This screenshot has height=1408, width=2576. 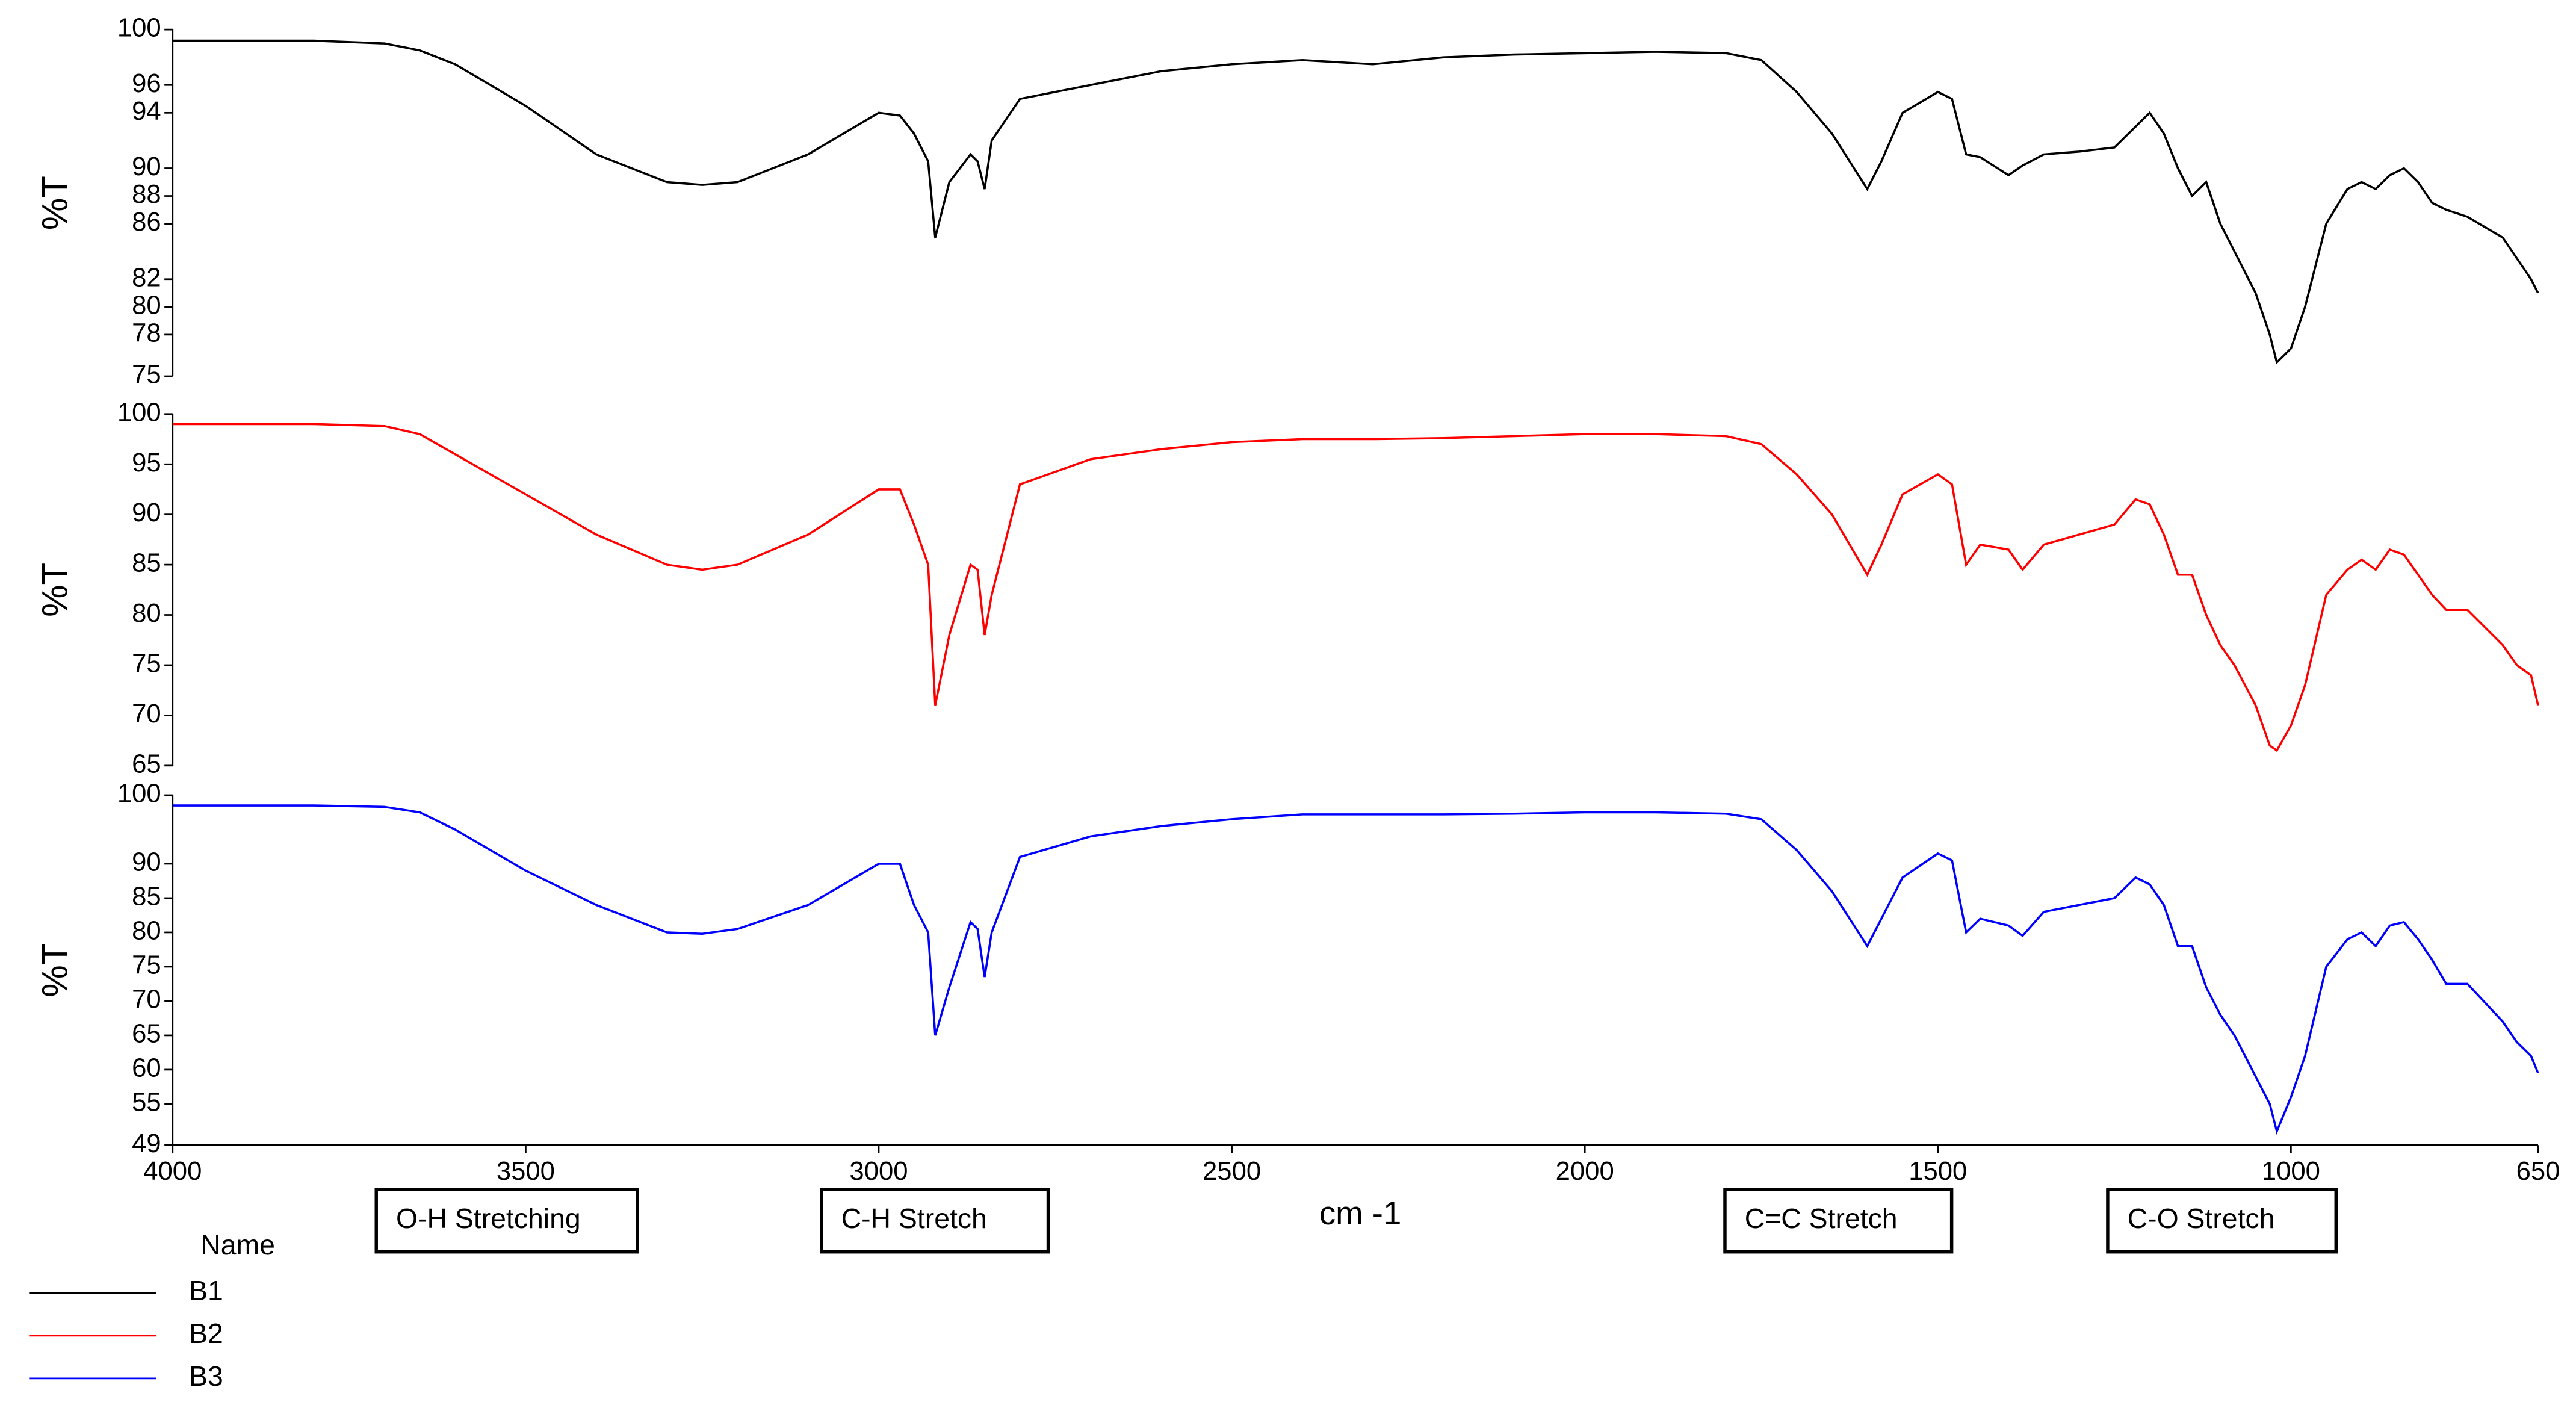 I want to click on annotation: C-H Stretch, so click(x=914, y=1218).